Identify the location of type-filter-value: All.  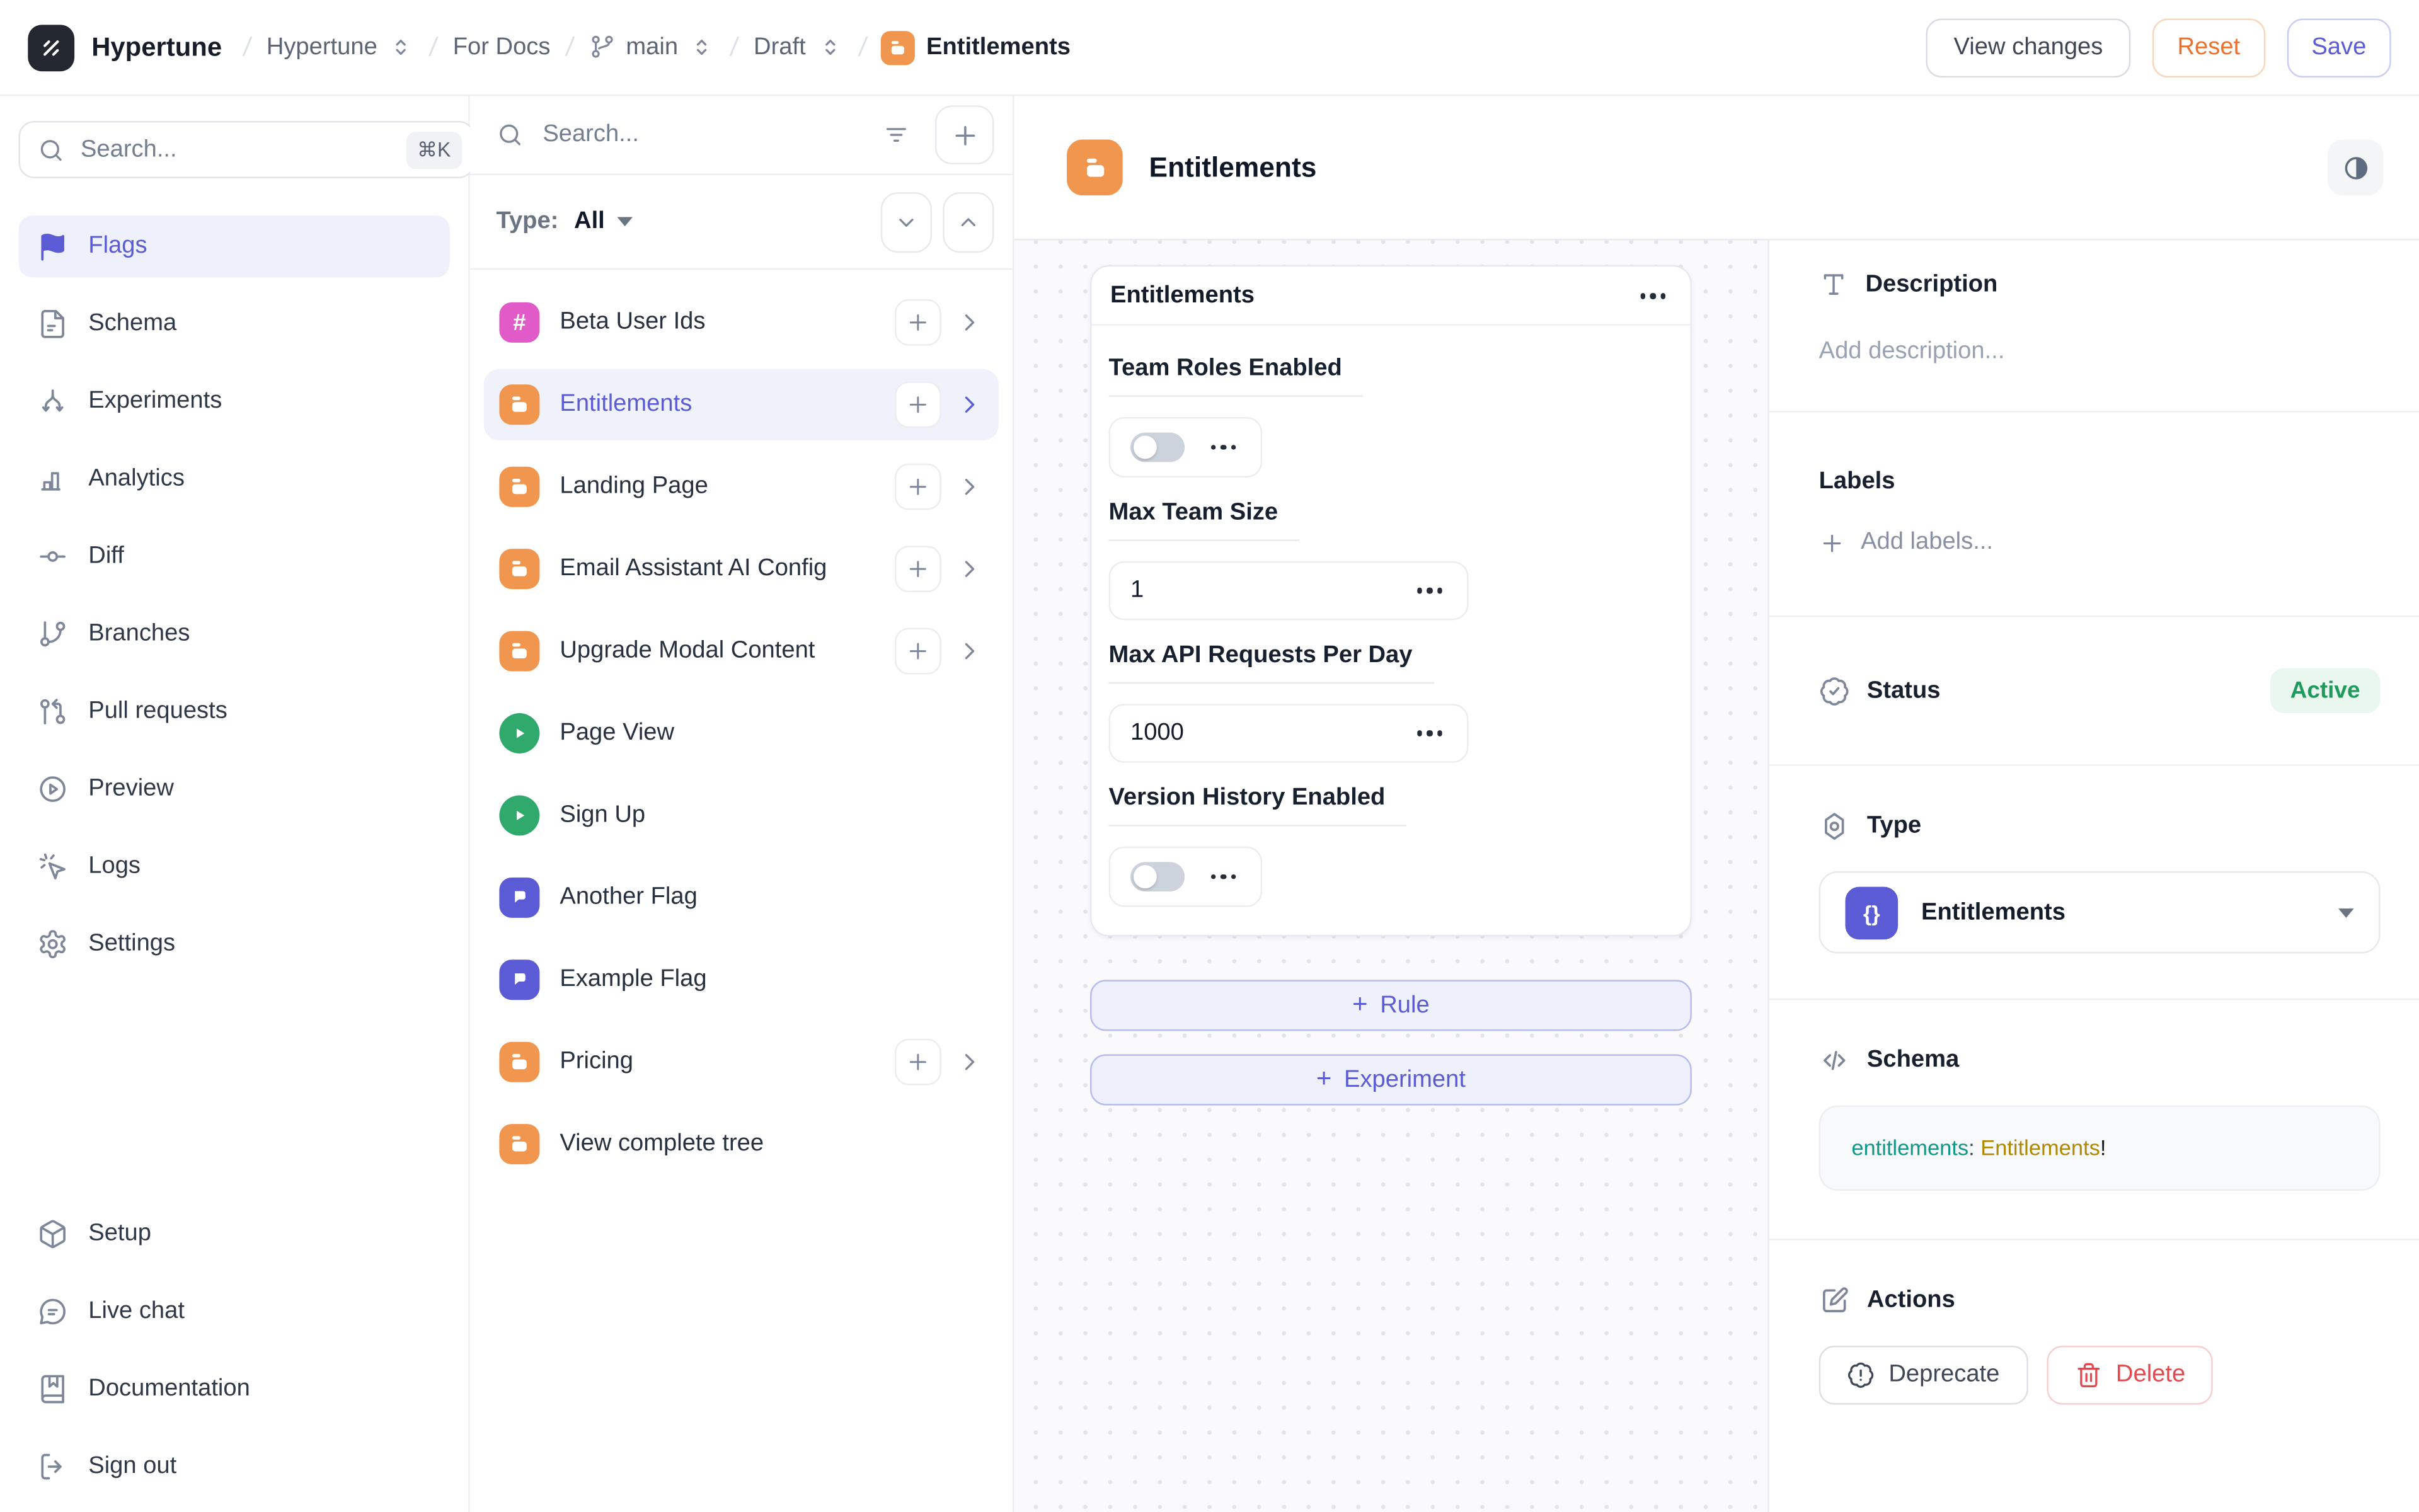
(590, 220).